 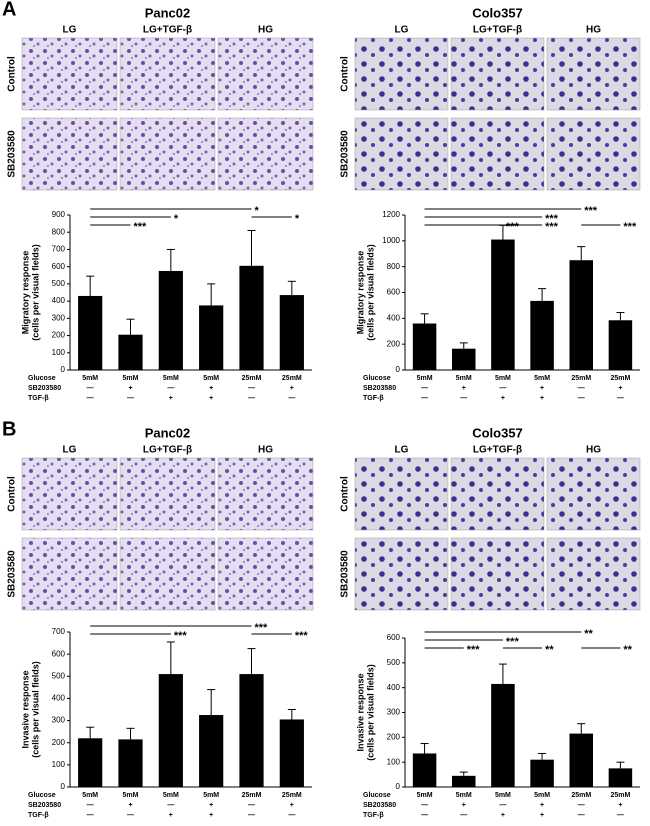 I want to click on y-tick-label: 300, so click(x=59, y=317).